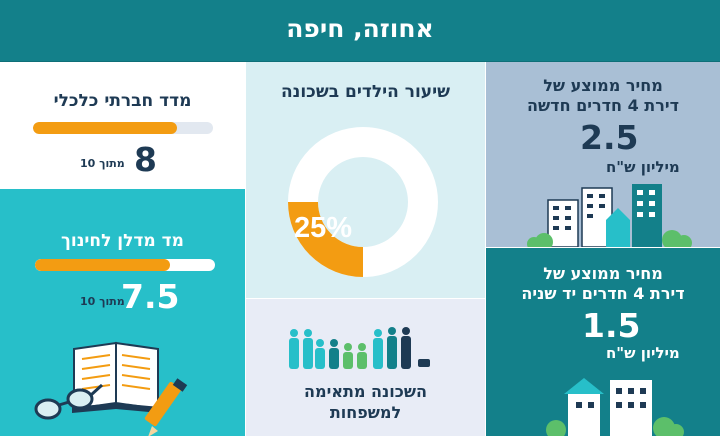 This screenshot has height=436, width=720. What do you see at coordinates (603, 85) in the screenshot?
I see `new-apartment-line-1: מחיר ממוצע של` at bounding box center [603, 85].